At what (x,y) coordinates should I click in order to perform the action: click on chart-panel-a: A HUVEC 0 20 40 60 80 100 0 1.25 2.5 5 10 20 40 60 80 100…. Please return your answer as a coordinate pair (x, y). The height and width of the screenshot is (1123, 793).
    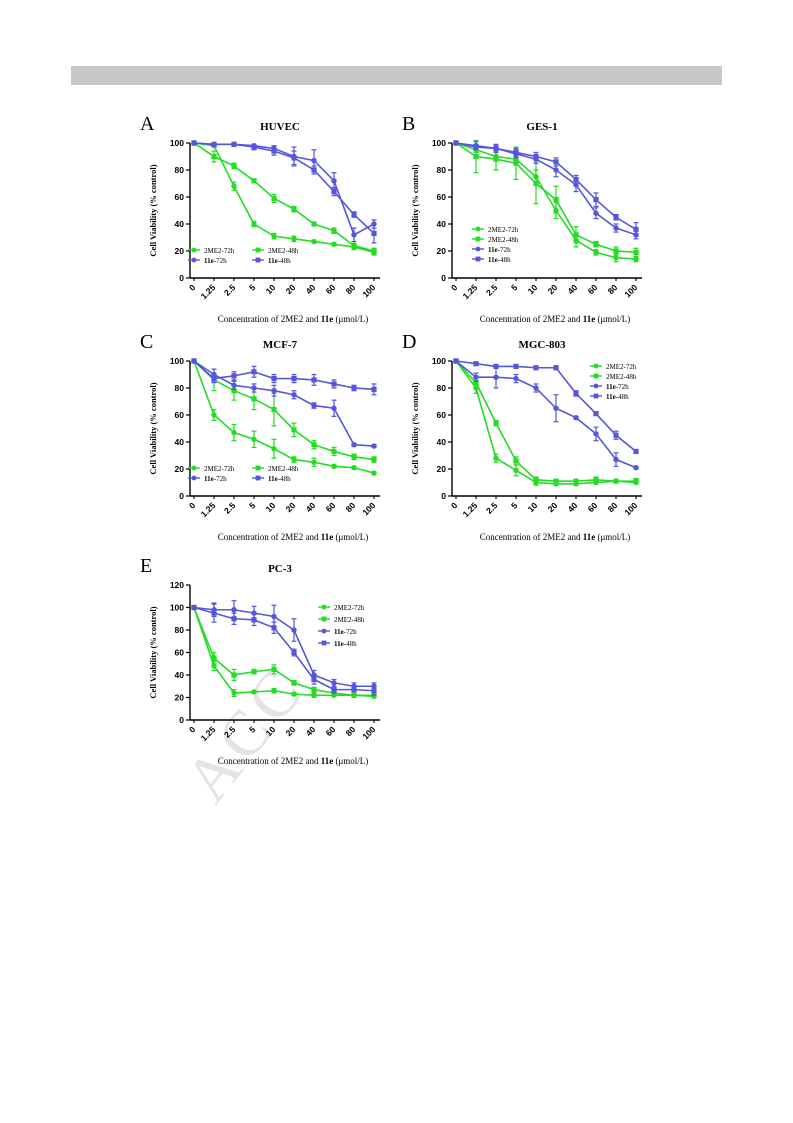
    Looking at the image, I should click on (269, 218).